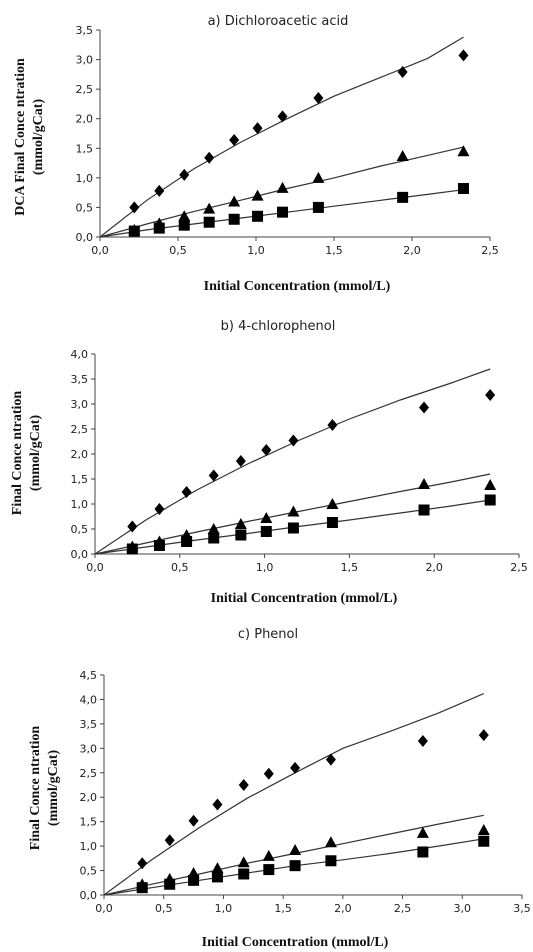 This screenshot has height=952, width=533. Describe the element at coordinates (278, 21) in the screenshot. I see `panel-title: a) Dichloroacetic acid` at that location.